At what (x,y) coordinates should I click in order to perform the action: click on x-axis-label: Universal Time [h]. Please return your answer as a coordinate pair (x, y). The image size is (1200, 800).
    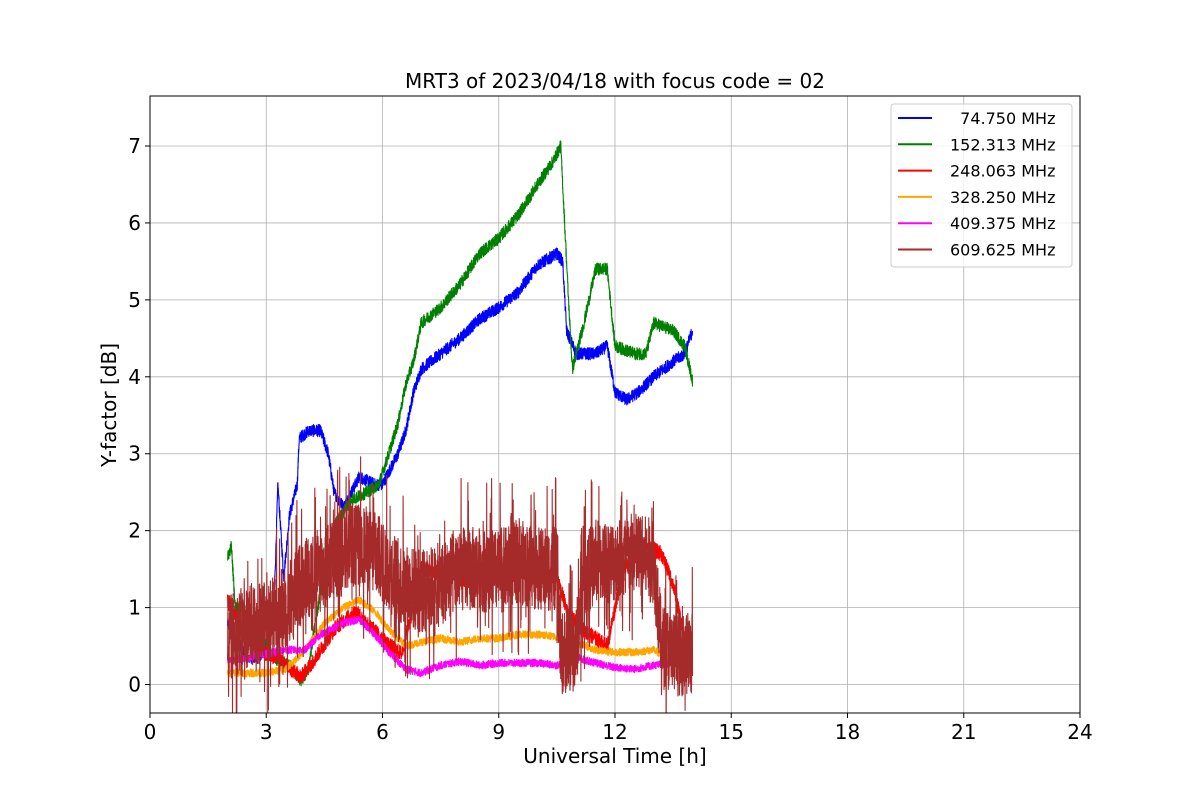
    Looking at the image, I should click on (614, 756).